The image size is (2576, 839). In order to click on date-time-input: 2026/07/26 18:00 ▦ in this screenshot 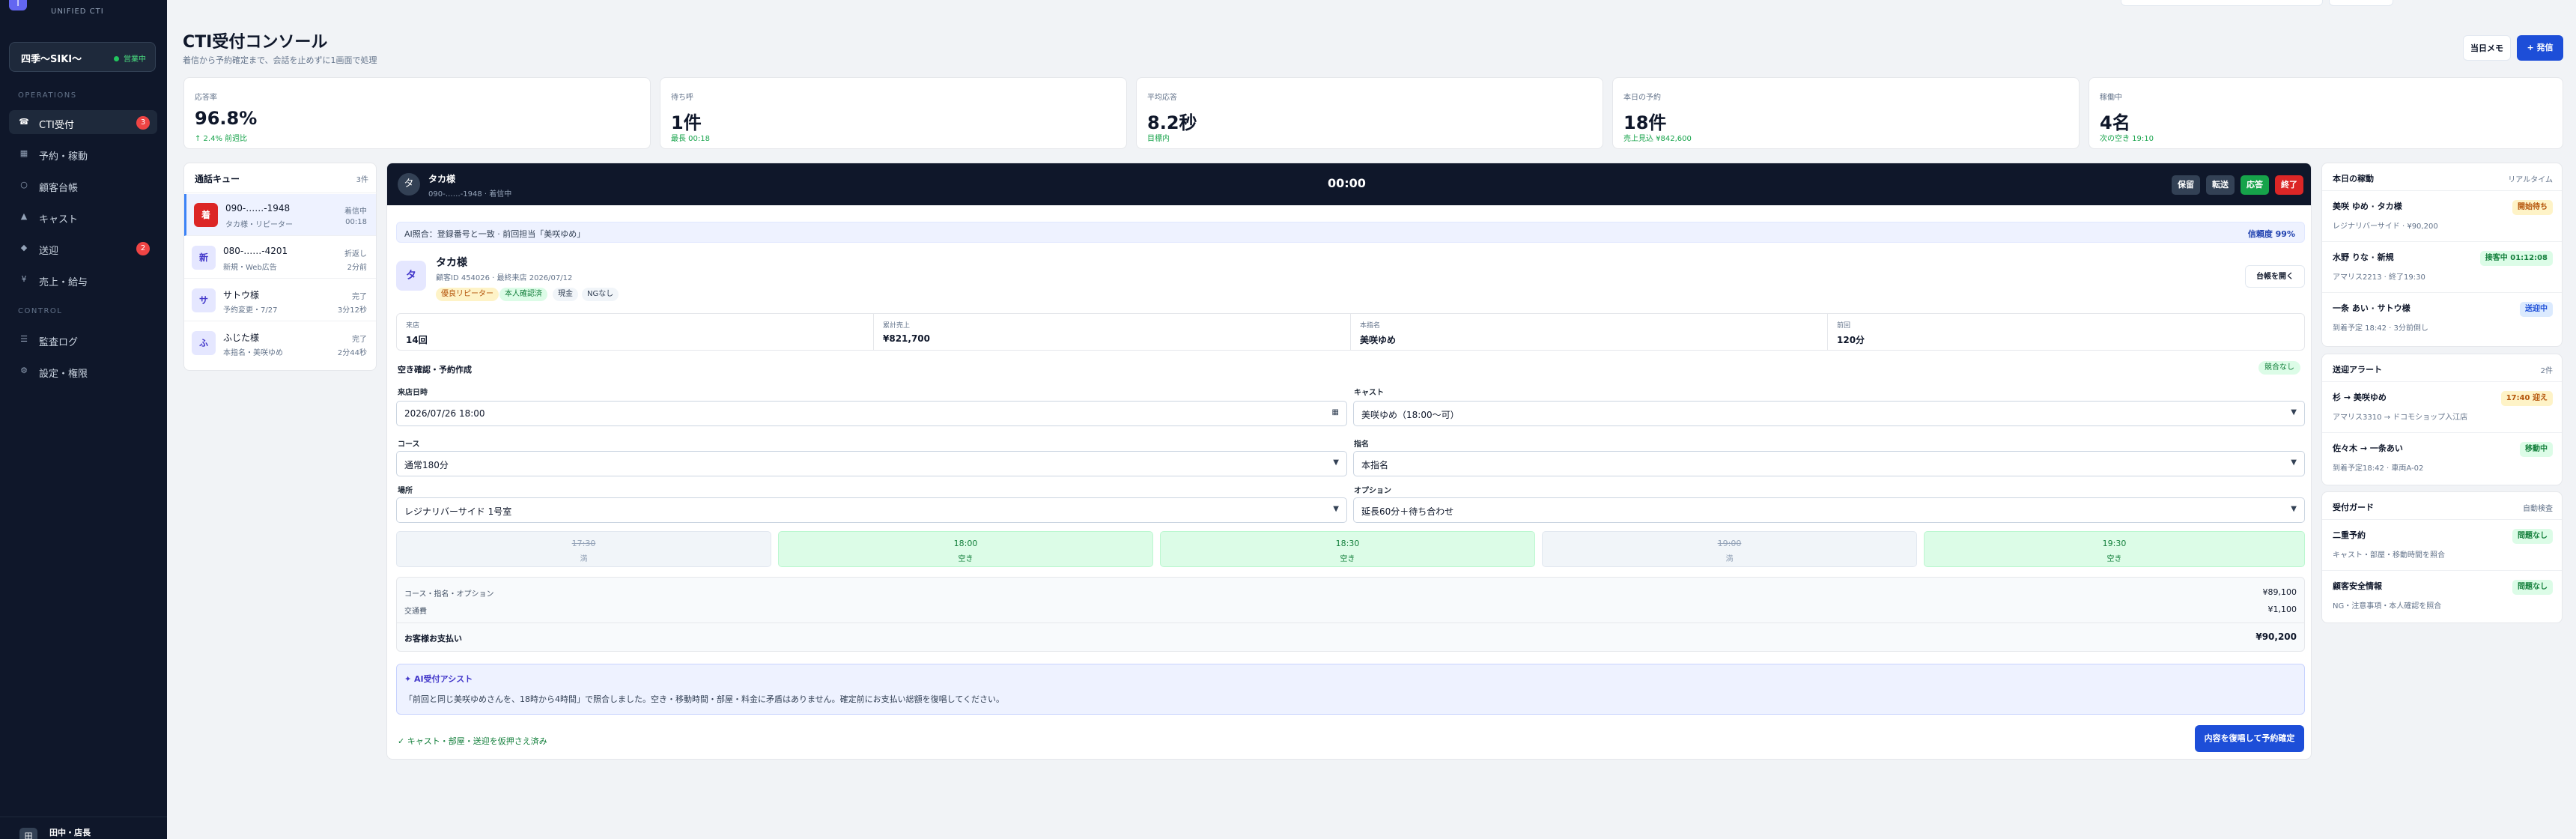, I will do `click(871, 414)`.